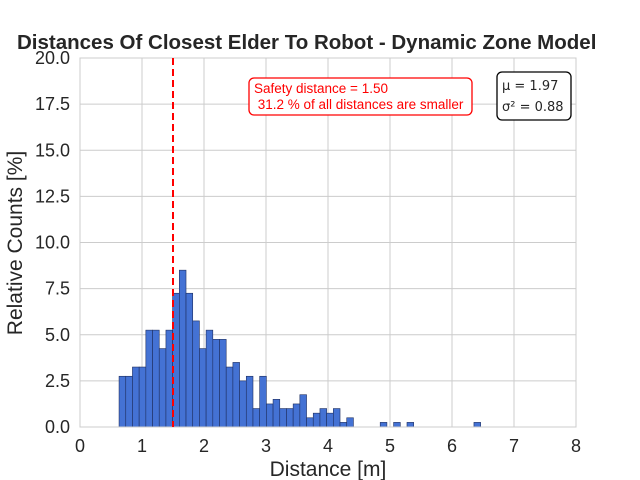  I want to click on variance-label: σ² = 0.88, so click(533, 107).